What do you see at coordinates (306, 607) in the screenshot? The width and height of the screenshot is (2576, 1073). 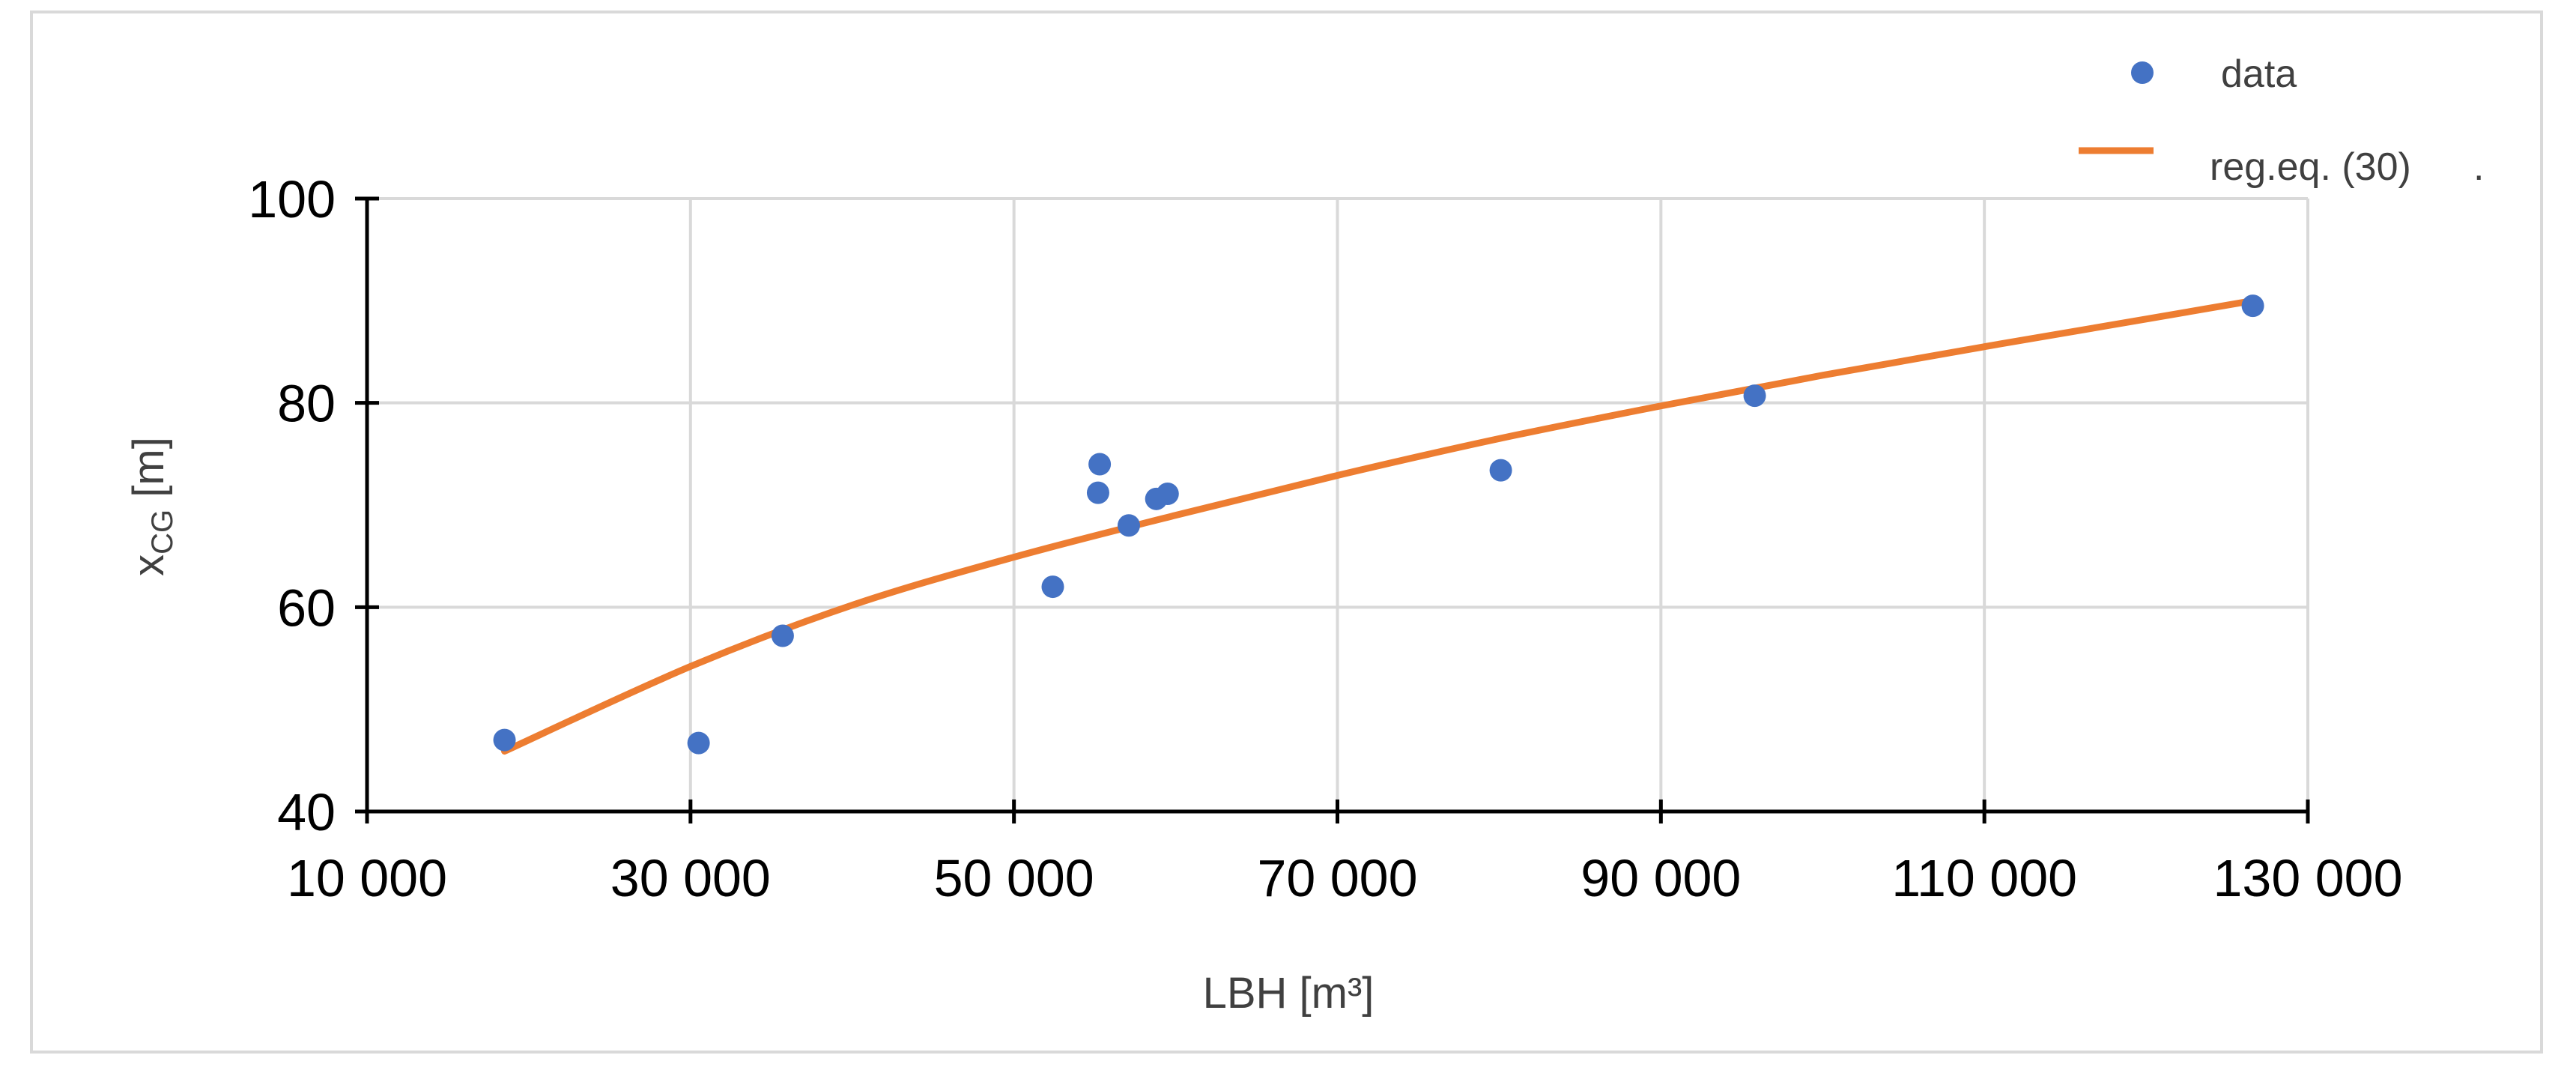 I see `y-tick-label: 60` at bounding box center [306, 607].